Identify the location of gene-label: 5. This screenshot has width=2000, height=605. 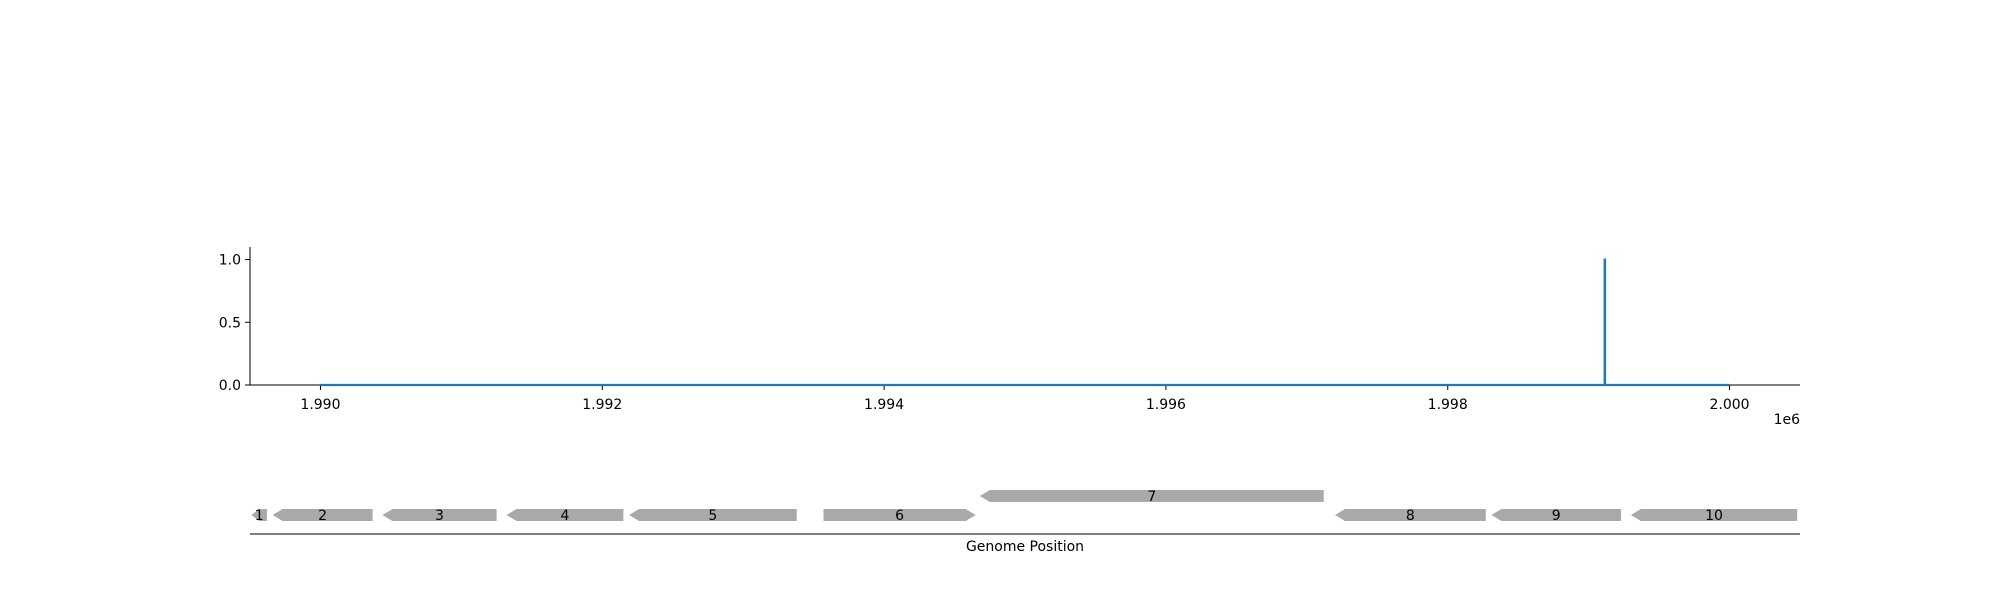
(712, 516).